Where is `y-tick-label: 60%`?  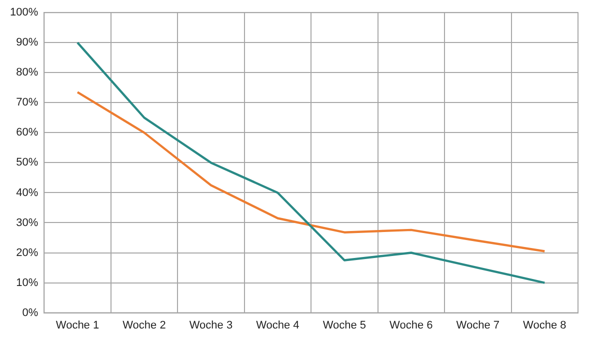
y-tick-label: 60% is located at coordinates (27, 132).